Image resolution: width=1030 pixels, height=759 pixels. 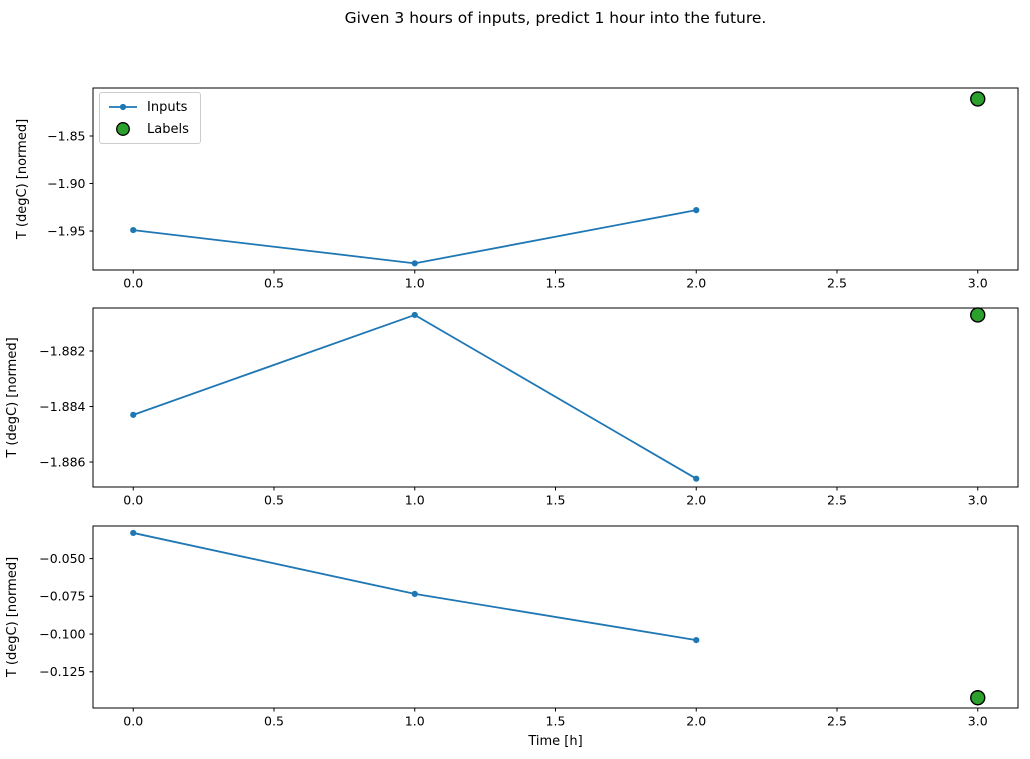 I want to click on y-tick-label: −1.90, so click(x=66, y=183).